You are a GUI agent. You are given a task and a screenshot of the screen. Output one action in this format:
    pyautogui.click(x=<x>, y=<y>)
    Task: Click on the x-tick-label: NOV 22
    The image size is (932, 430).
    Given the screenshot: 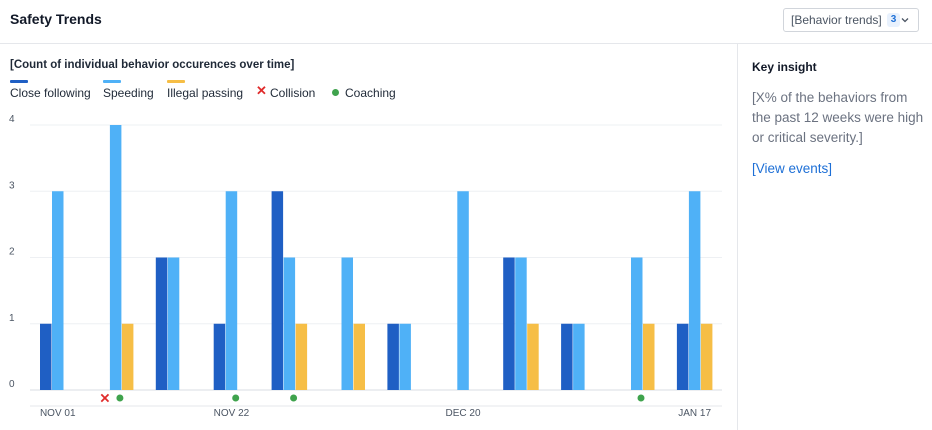 What is the action you would take?
    pyautogui.click(x=232, y=413)
    